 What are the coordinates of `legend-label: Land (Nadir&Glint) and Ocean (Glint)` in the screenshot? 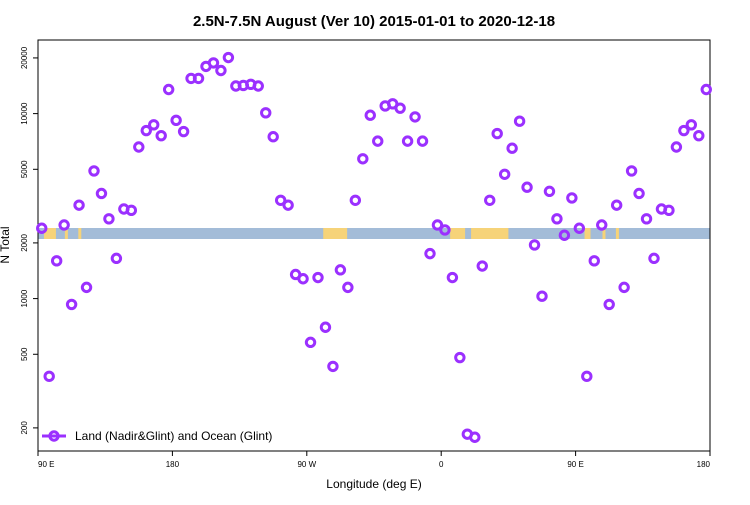 It's located at (173, 436).